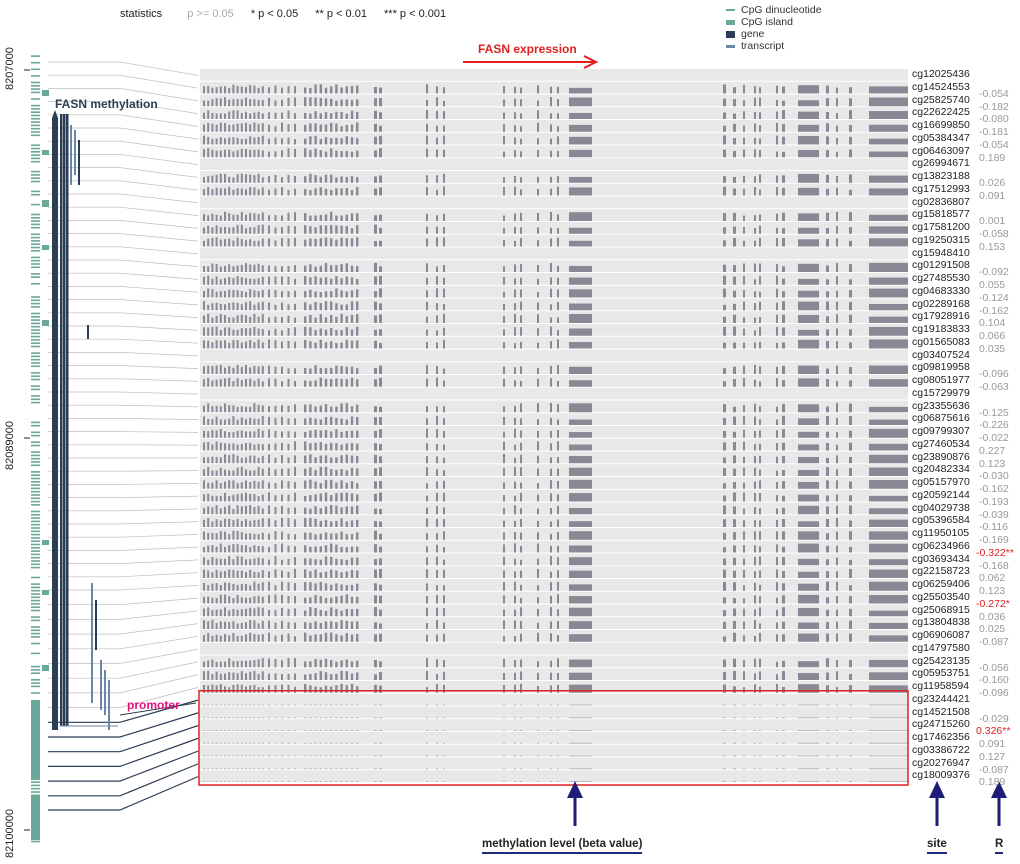  What do you see at coordinates (941, 775) in the screenshot?
I see `site-label: cg18009376` at bounding box center [941, 775].